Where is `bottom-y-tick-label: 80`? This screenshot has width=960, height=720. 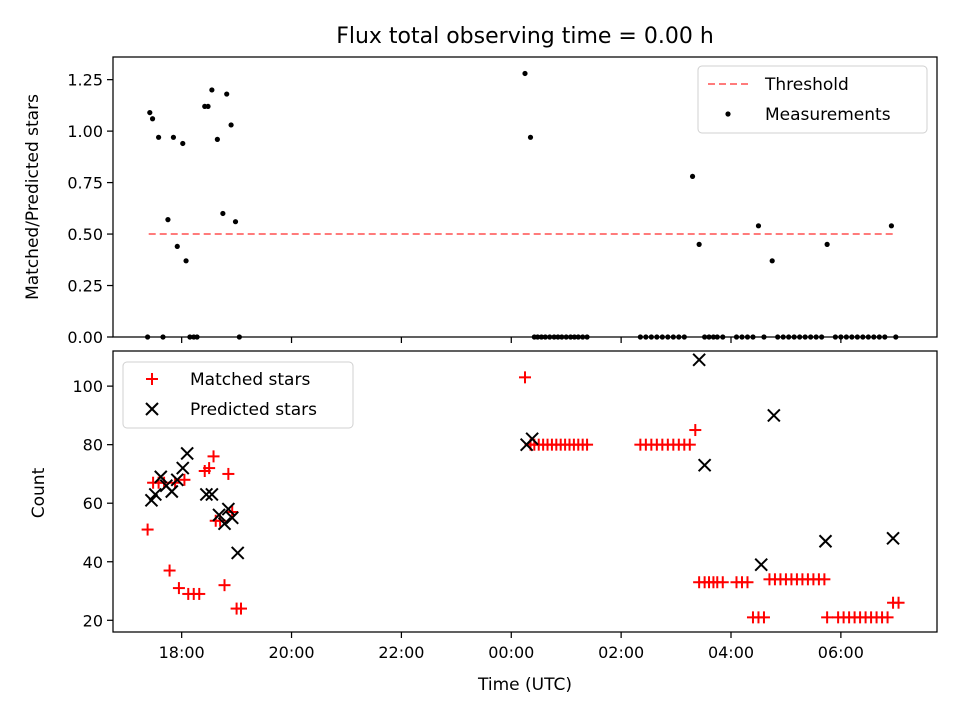
bottom-y-tick-label: 80 is located at coordinates (93, 445).